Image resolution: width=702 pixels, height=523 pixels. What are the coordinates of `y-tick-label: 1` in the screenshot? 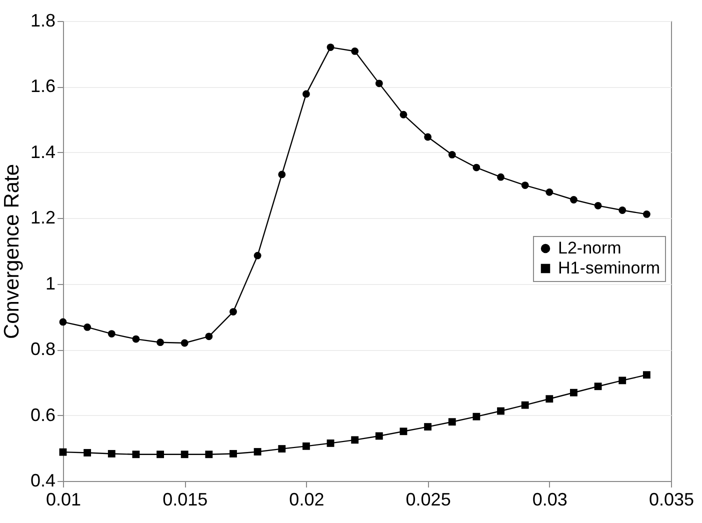 It's located at (50, 283).